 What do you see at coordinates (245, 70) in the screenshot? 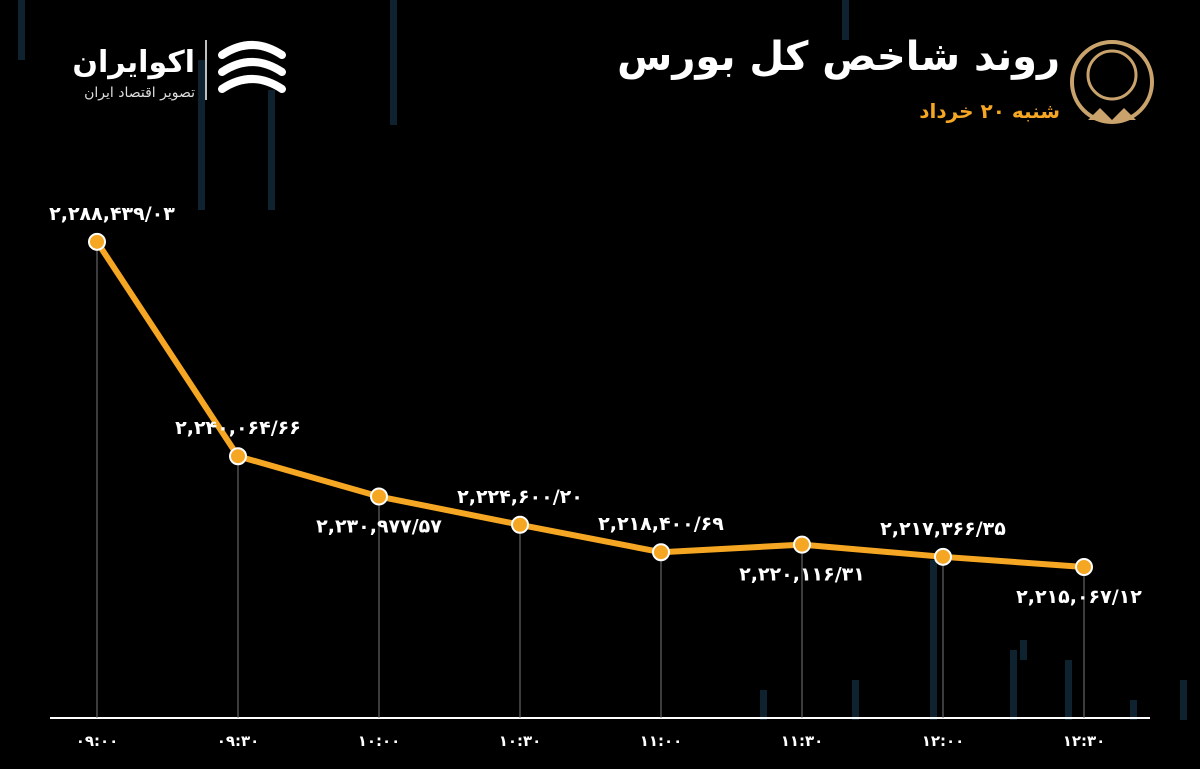
I see `brand-logo` at bounding box center [245, 70].